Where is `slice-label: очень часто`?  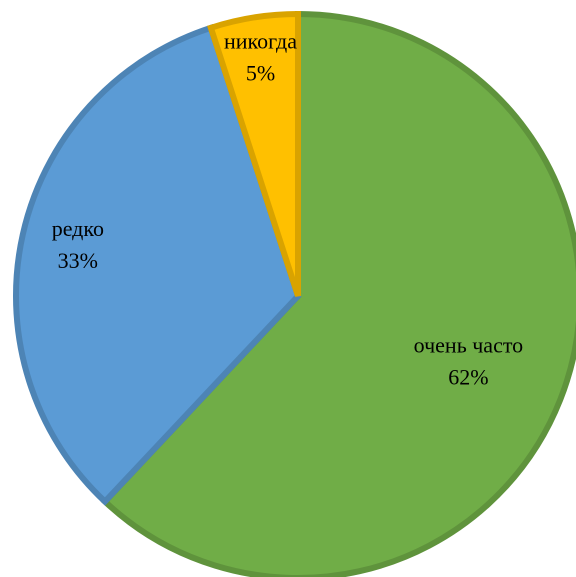
slice-label: очень часто is located at coordinates (468, 345).